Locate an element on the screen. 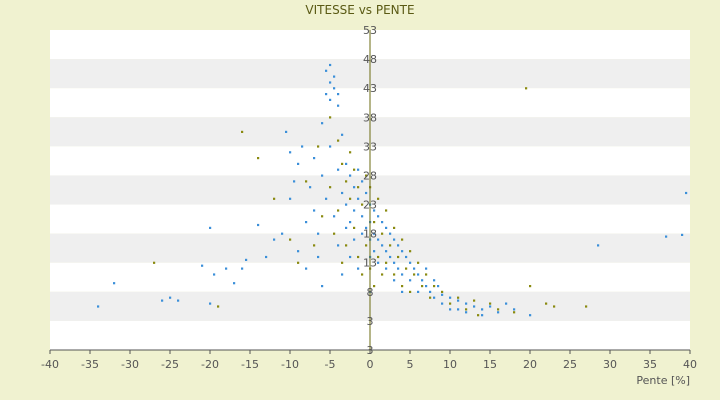  y-tick-label: 43 is located at coordinates (370, 88).